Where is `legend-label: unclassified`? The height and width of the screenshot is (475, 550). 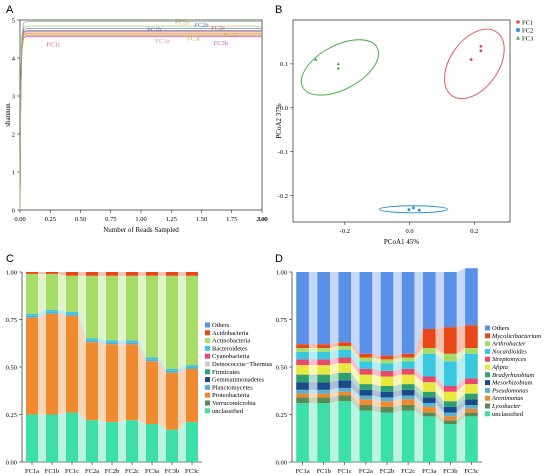
legend-label: unclassified is located at coordinates (508, 414).